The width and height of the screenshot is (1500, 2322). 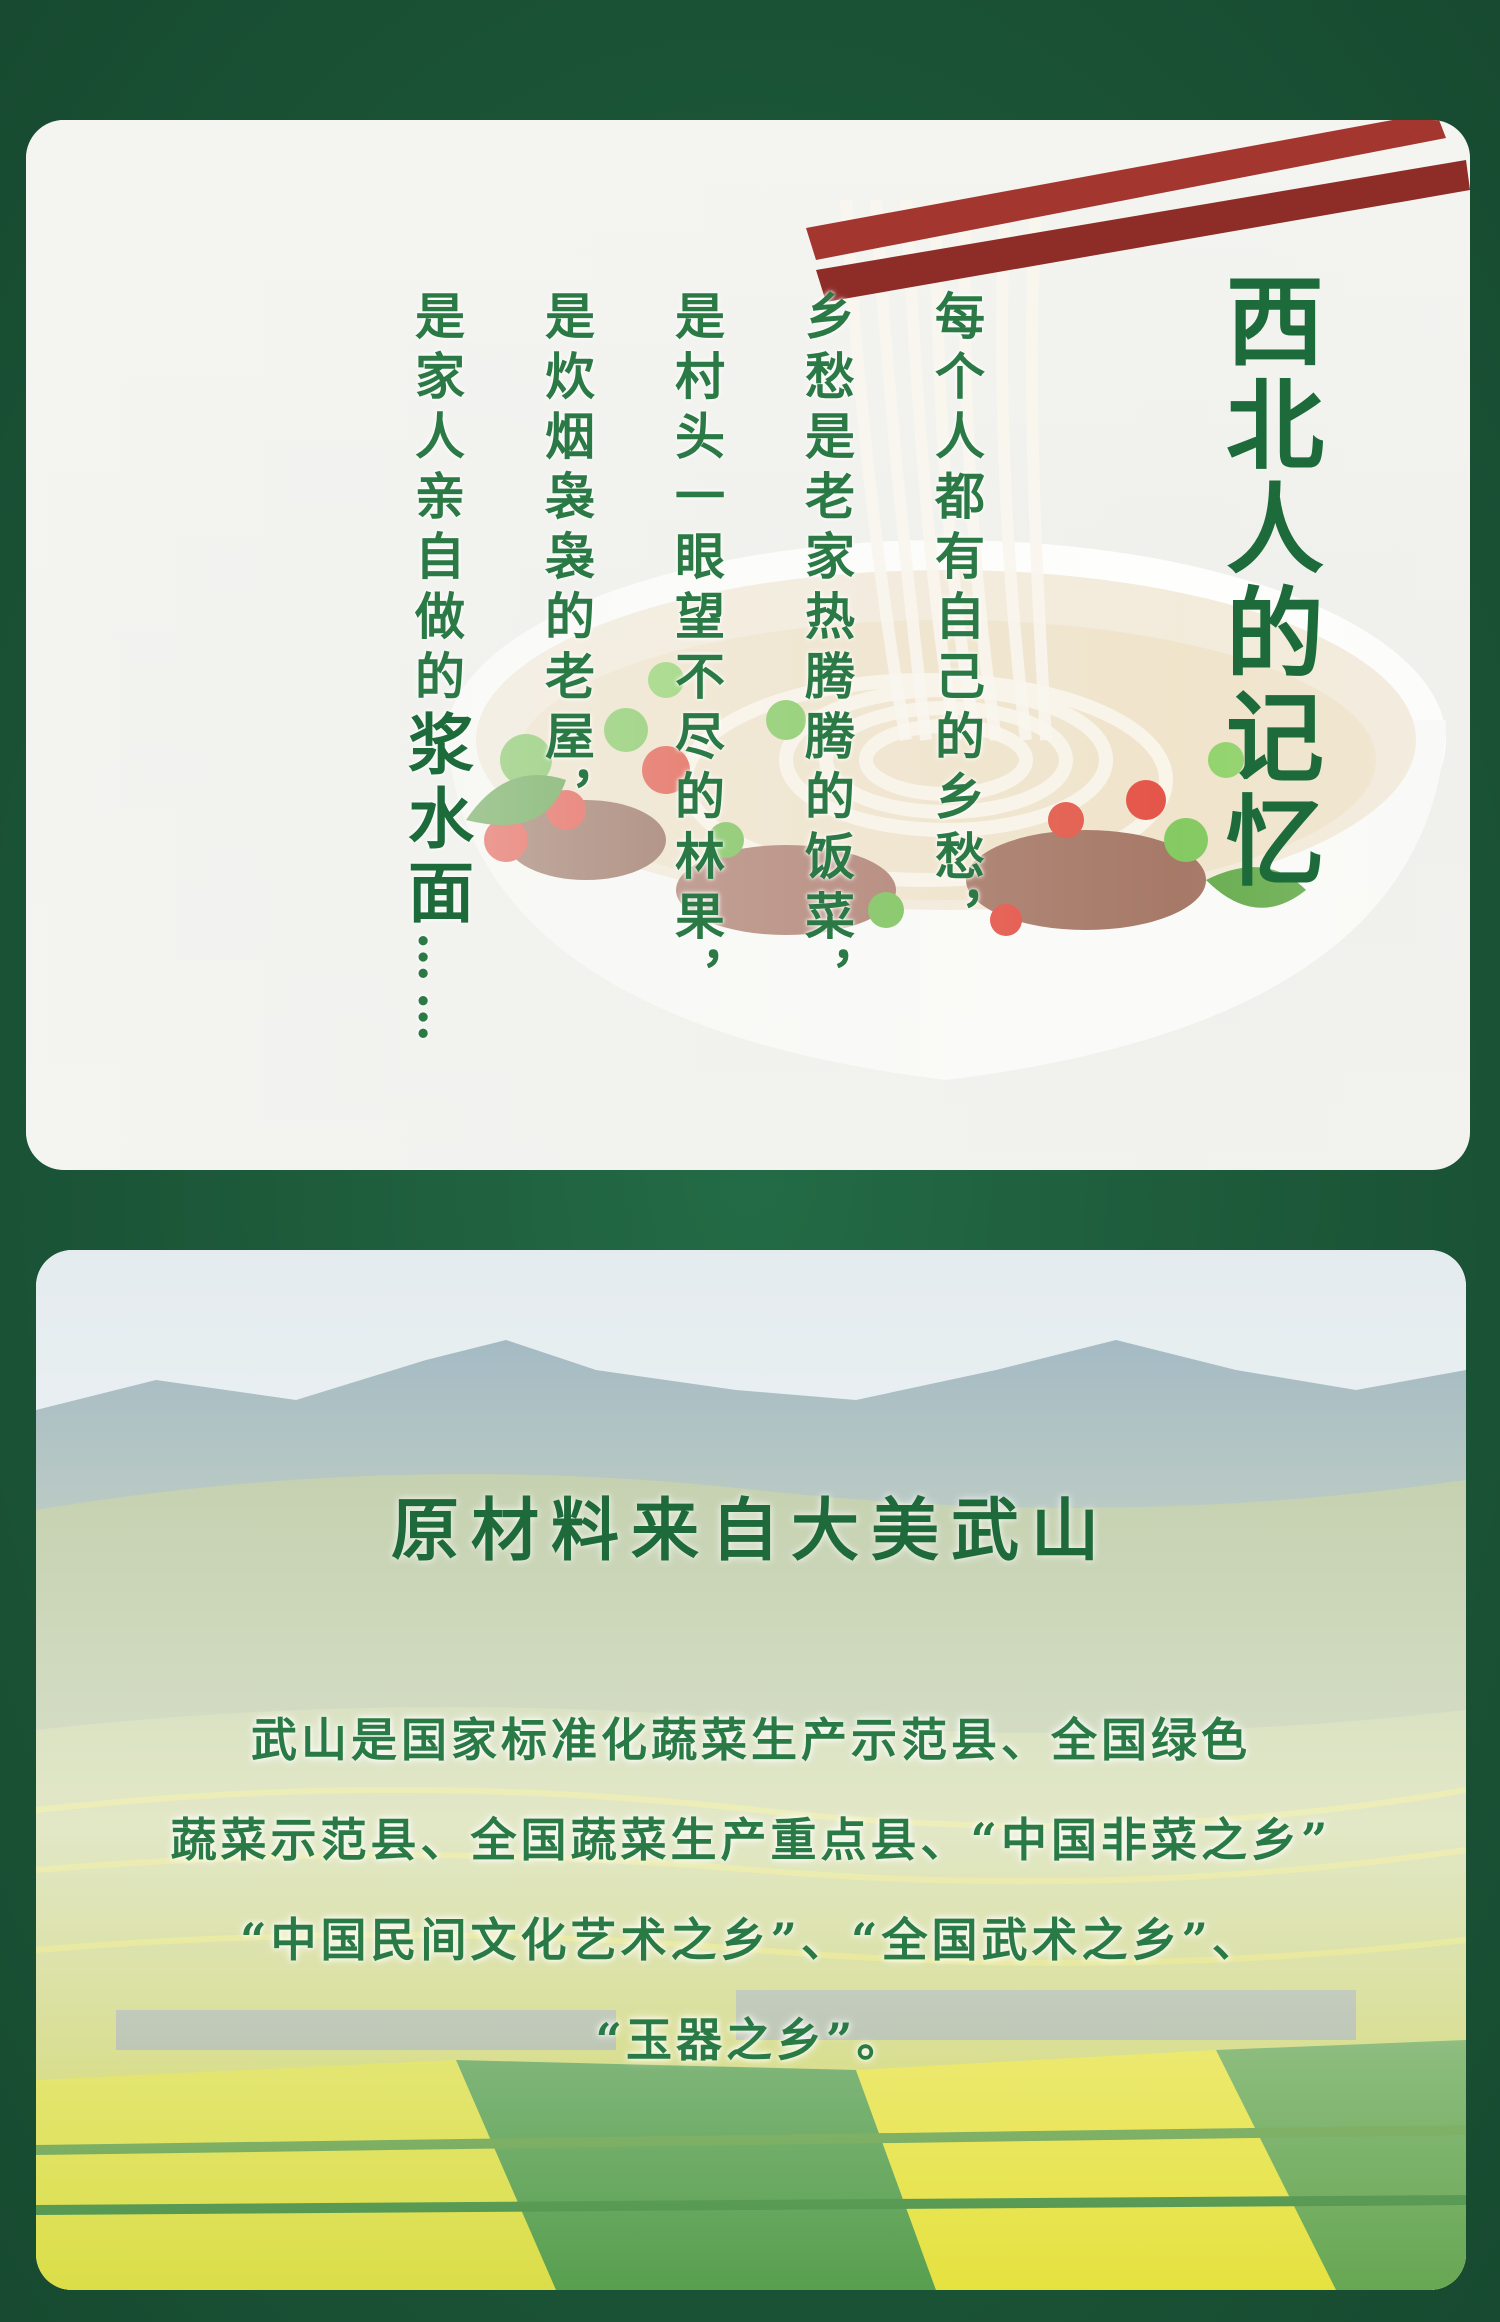 What do you see at coordinates (1266, 582) in the screenshot?
I see `memory-title: 西北人的记忆` at bounding box center [1266, 582].